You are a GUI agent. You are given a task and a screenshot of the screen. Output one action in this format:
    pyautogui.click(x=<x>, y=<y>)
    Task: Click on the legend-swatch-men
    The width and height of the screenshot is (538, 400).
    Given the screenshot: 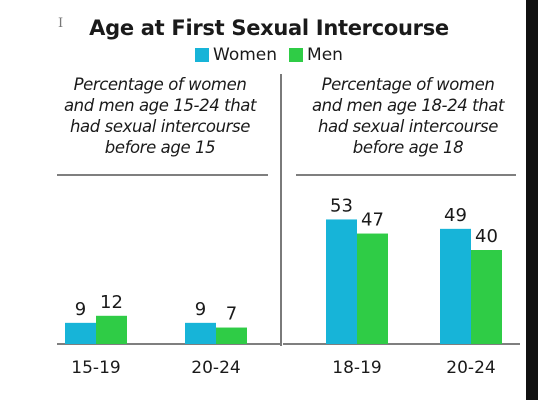 What is the action you would take?
    pyautogui.click(x=296, y=55)
    